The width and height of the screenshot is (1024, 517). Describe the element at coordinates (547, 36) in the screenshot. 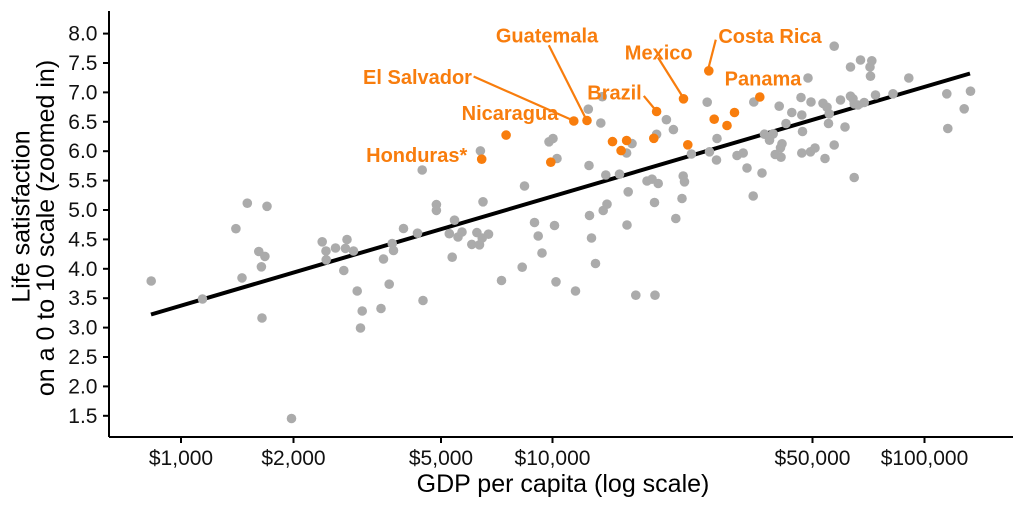

I see `svg-text: Guatemala` at that location.